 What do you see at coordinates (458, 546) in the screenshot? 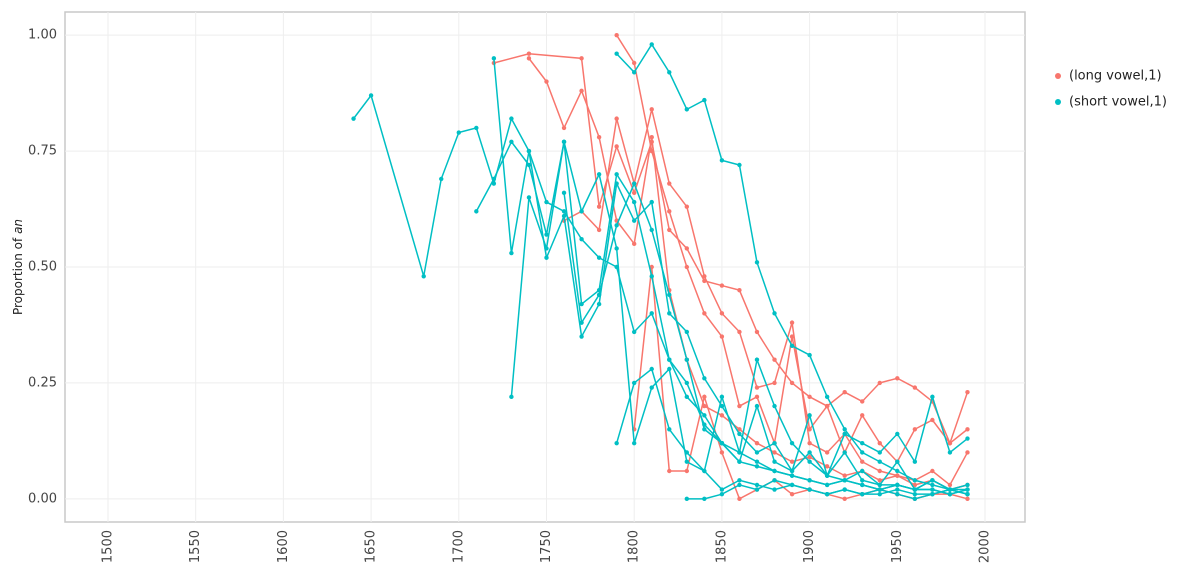
I see `x-tick-label: 1700` at bounding box center [458, 546].